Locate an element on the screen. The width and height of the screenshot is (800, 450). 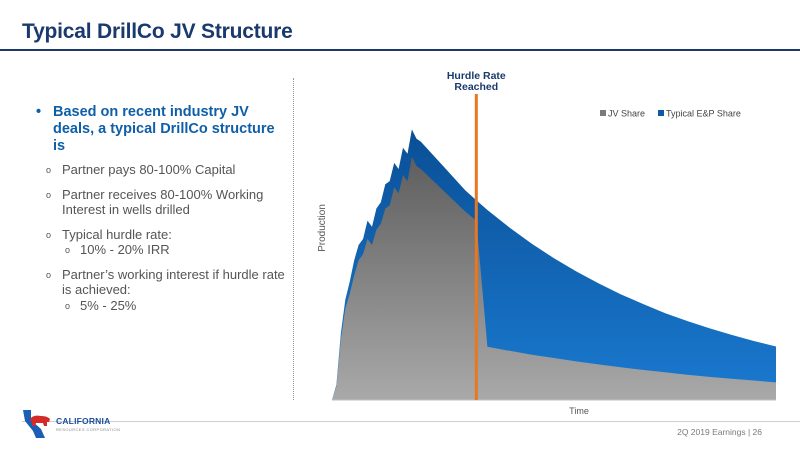
hurdle-rate-label: Hurdle Rate is located at coordinates (476, 76).